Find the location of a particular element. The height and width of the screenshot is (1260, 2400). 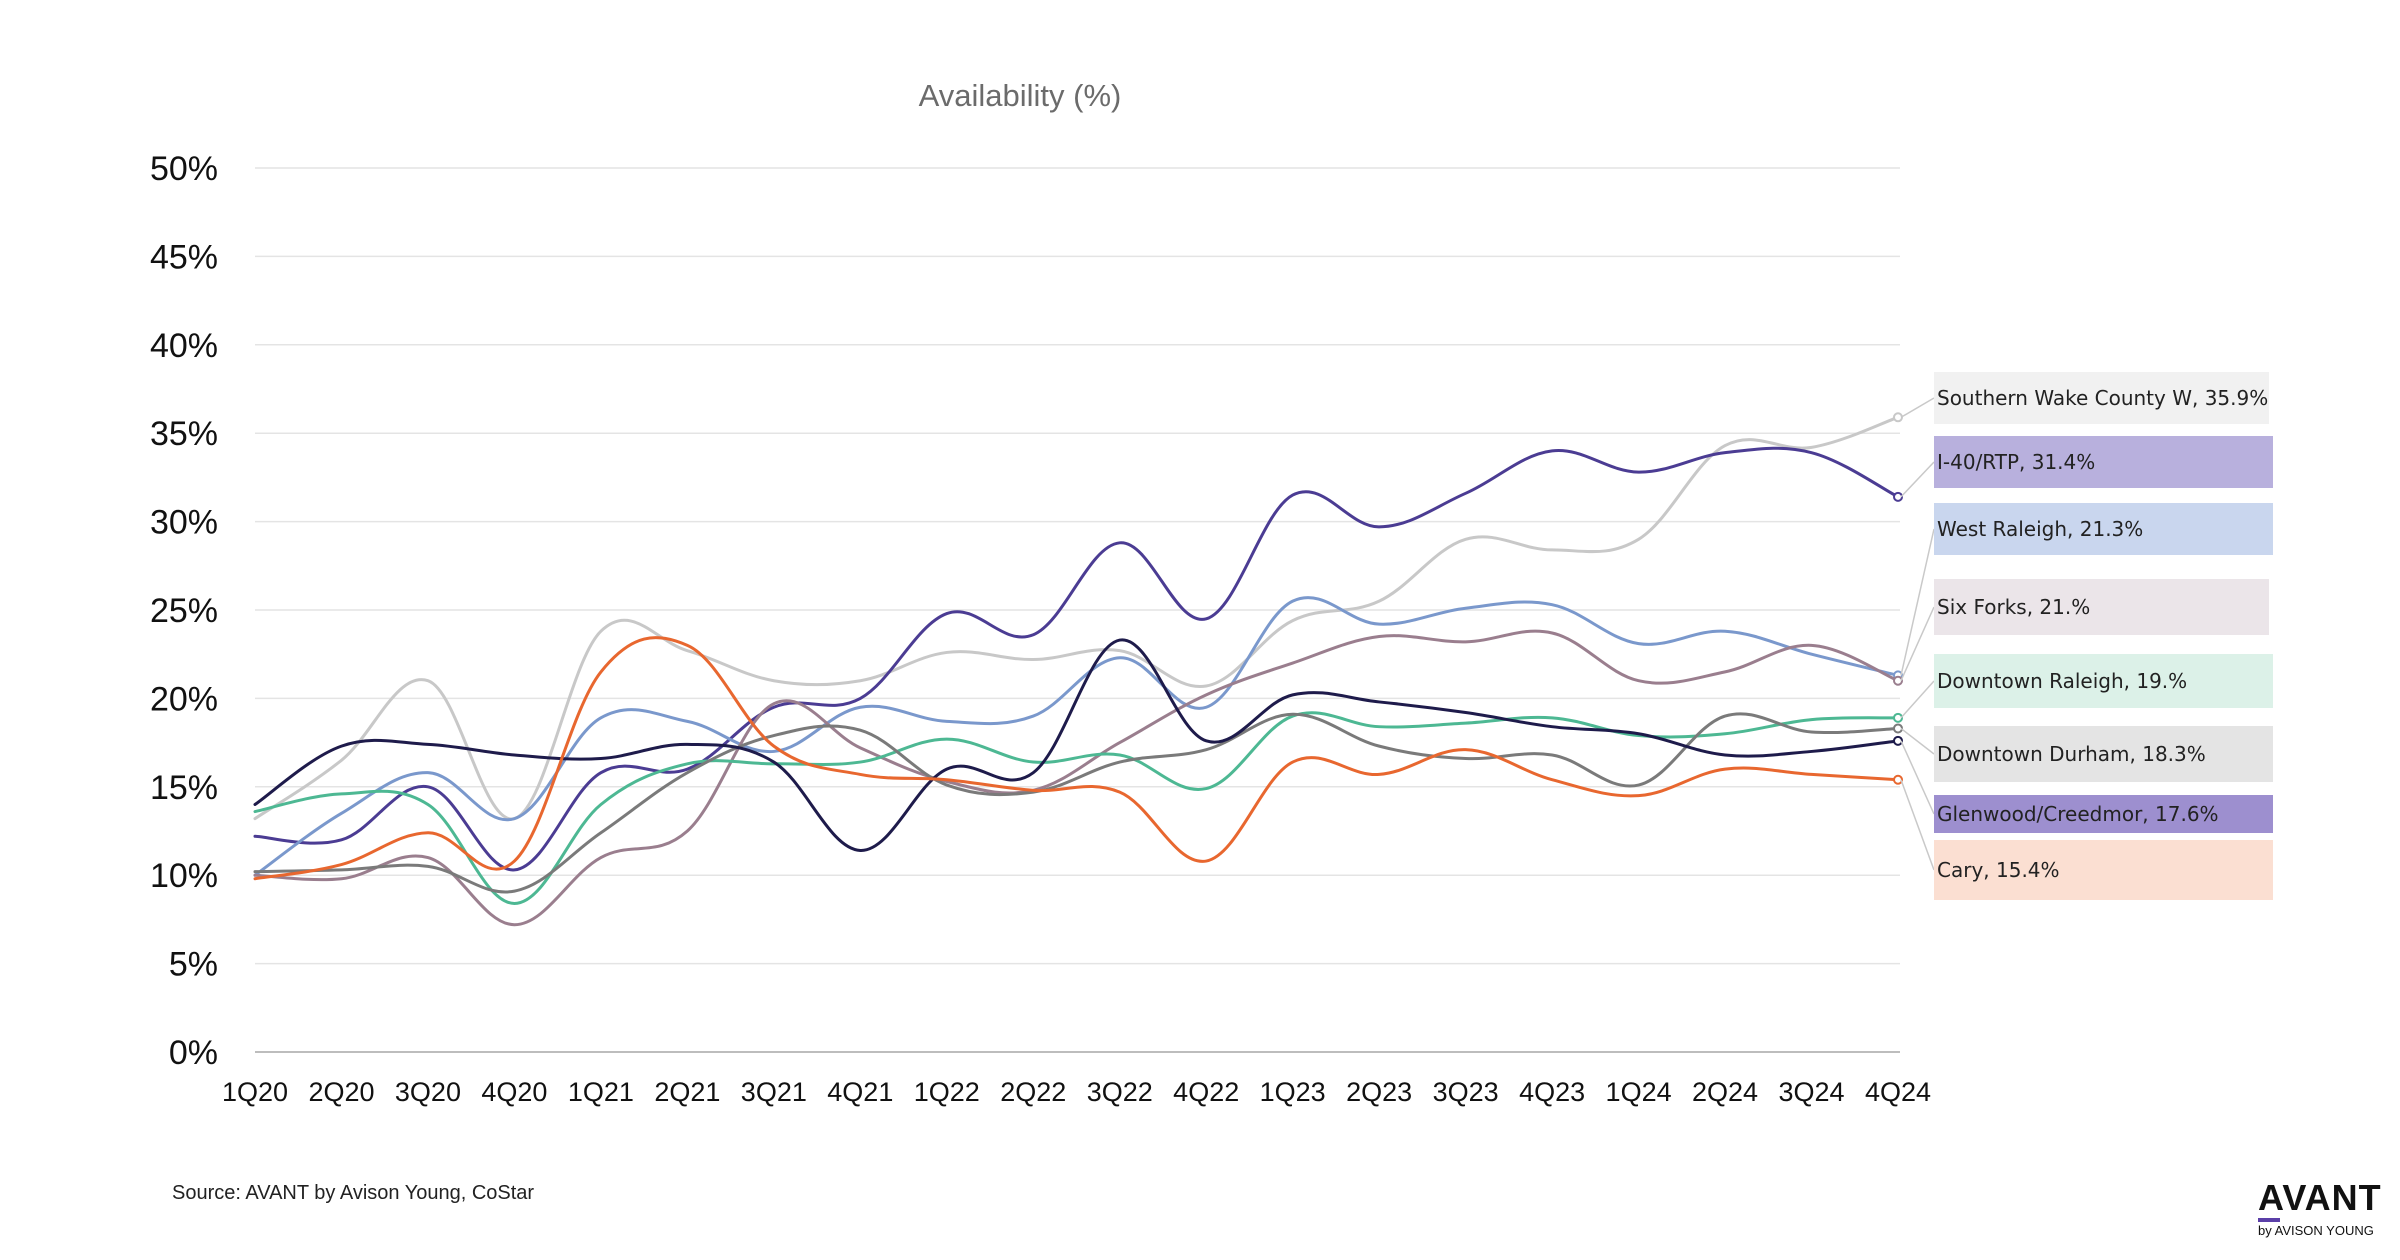

x-tick-label: 4Q20 is located at coordinates (514, 1092).